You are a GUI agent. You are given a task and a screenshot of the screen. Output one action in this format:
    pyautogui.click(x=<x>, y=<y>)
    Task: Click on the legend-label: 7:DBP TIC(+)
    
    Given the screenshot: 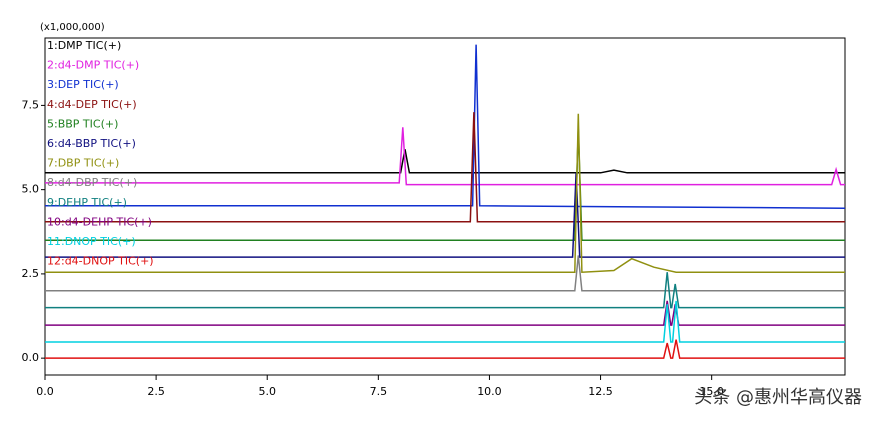 What is the action you would take?
    pyautogui.click(x=83, y=163)
    